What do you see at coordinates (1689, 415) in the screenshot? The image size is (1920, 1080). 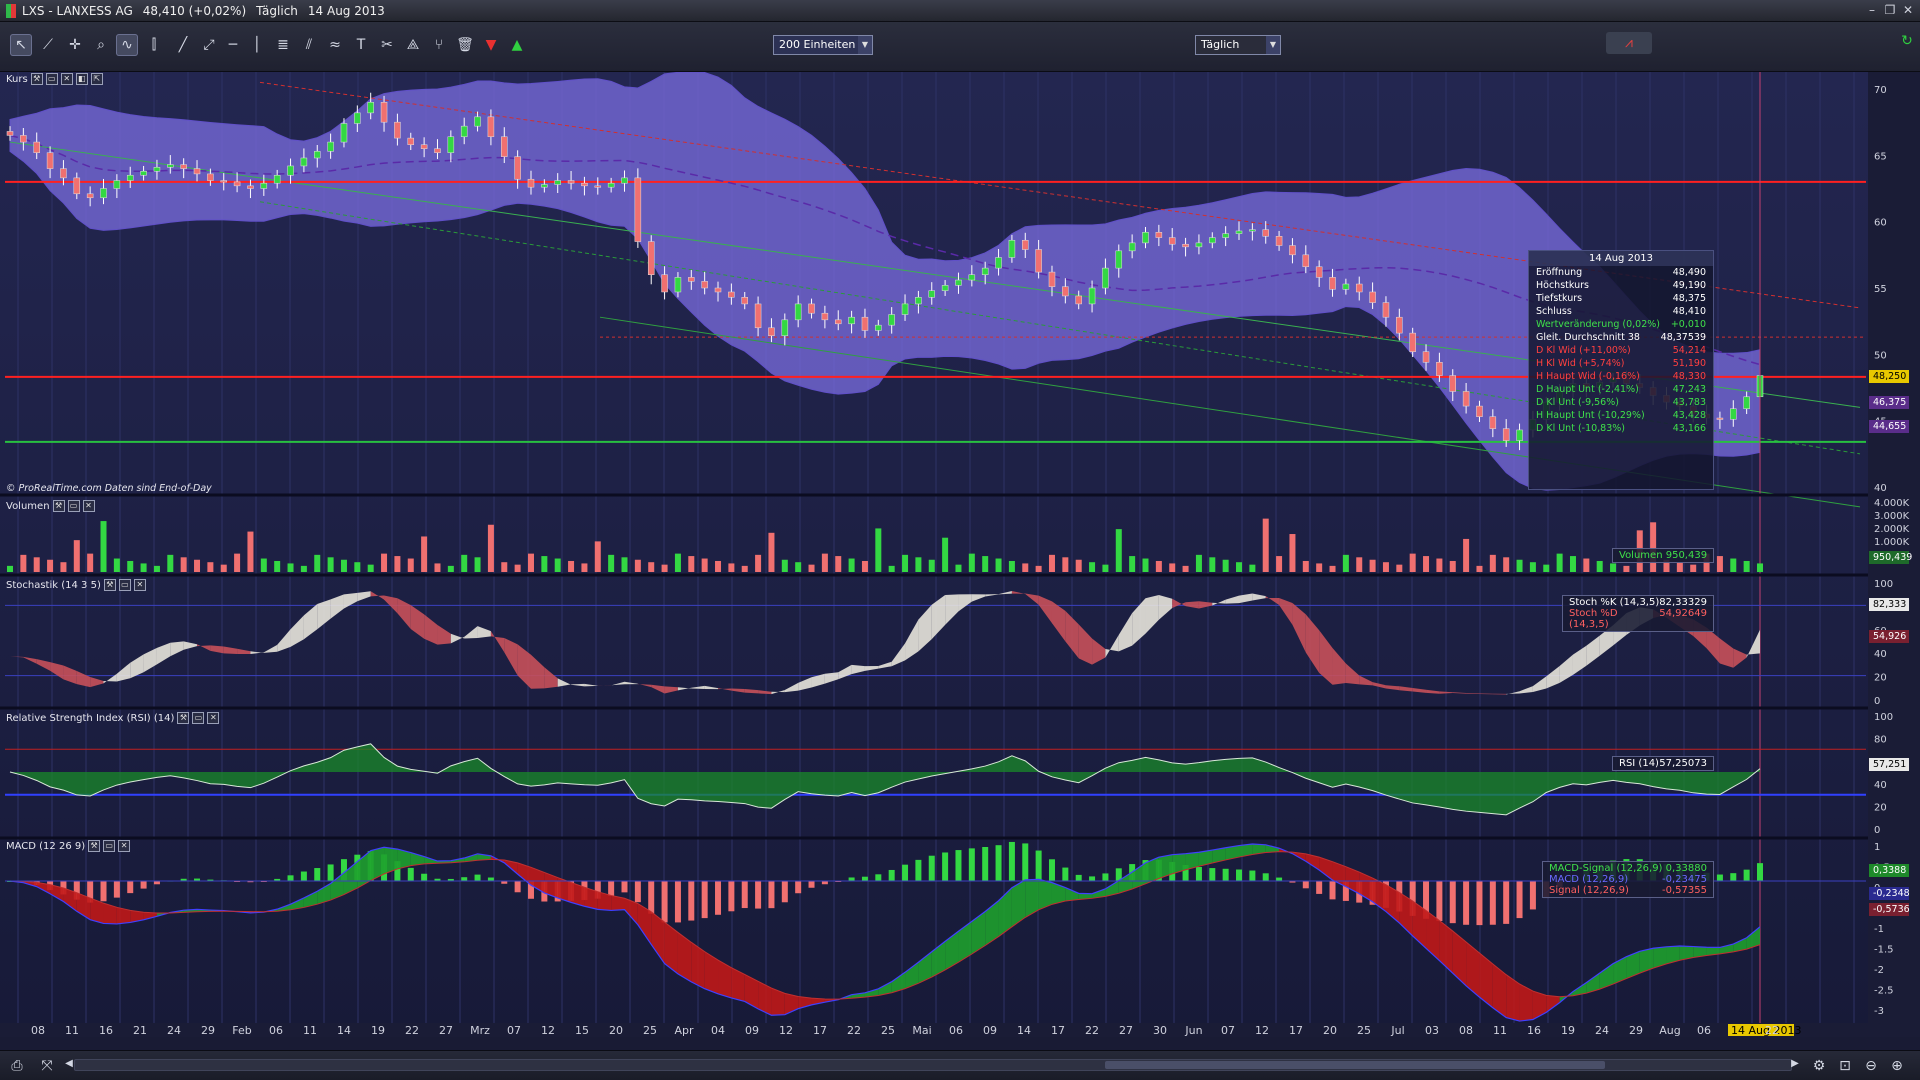 I see `info-row-value: 43,428` at bounding box center [1689, 415].